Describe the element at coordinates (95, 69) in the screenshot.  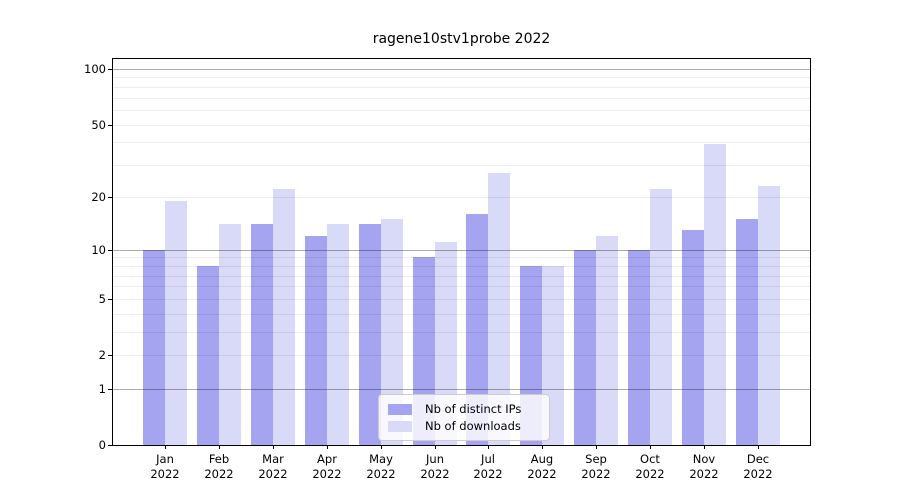
I see `y-tick-label-100: 100` at that location.